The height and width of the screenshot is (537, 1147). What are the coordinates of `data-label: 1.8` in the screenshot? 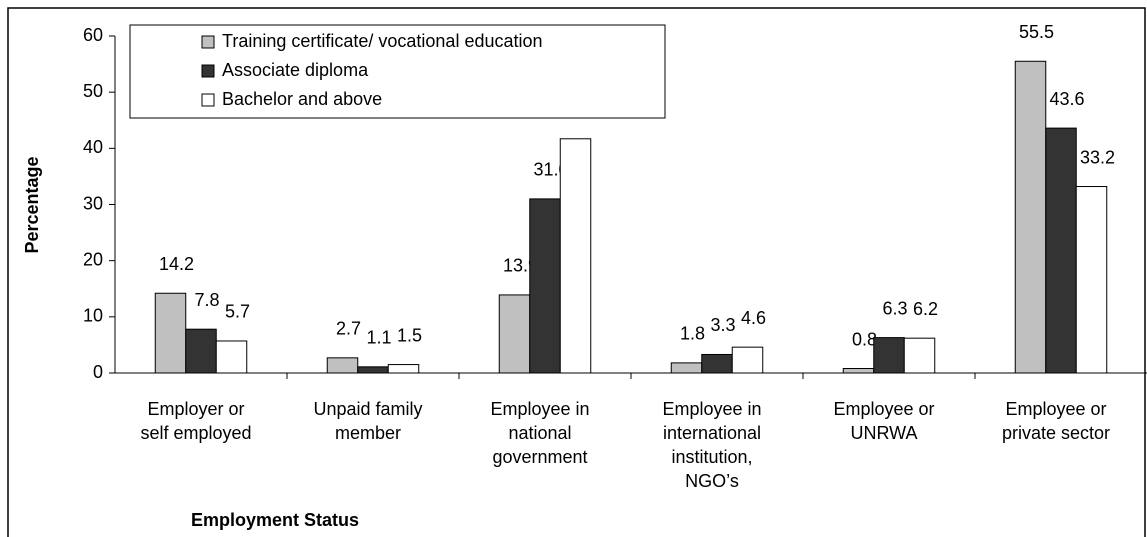 It's located at (692, 334).